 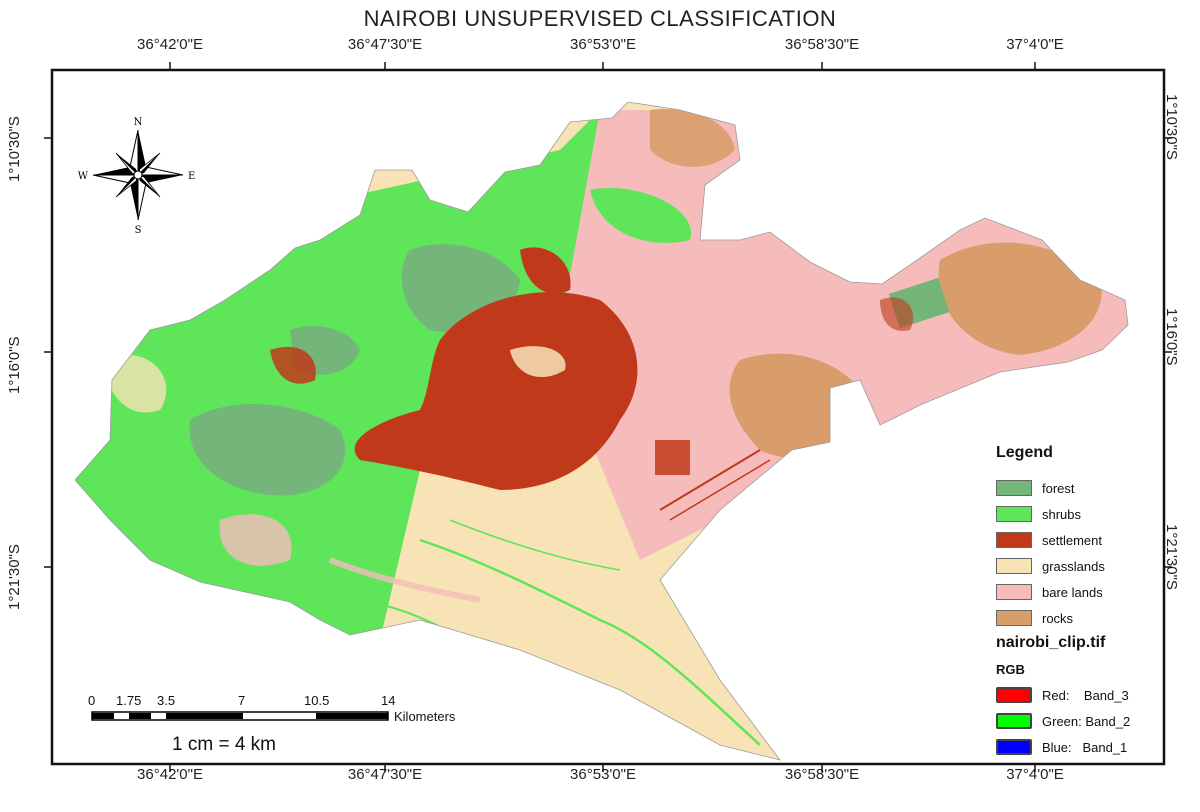 I want to click on scale-tick-label: 7, so click(x=242, y=700).